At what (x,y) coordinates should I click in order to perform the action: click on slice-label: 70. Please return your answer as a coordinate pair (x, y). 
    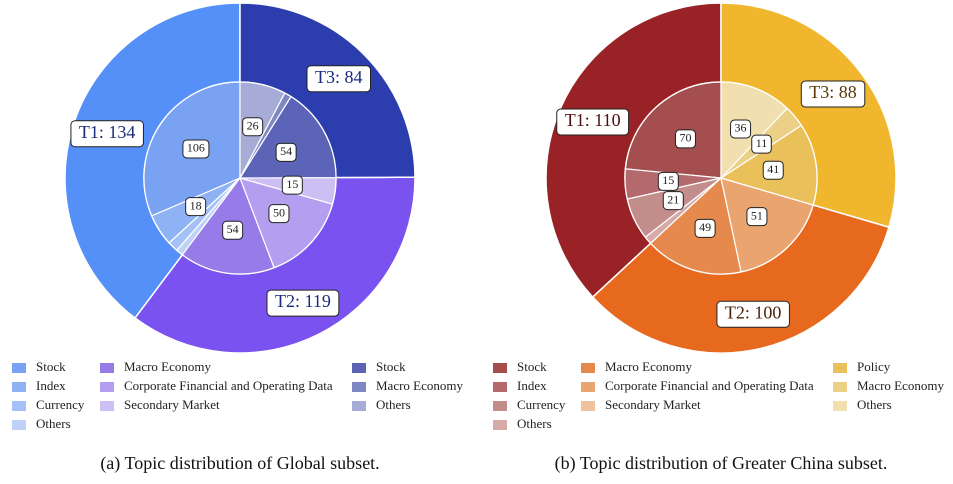
    Looking at the image, I should click on (685, 139).